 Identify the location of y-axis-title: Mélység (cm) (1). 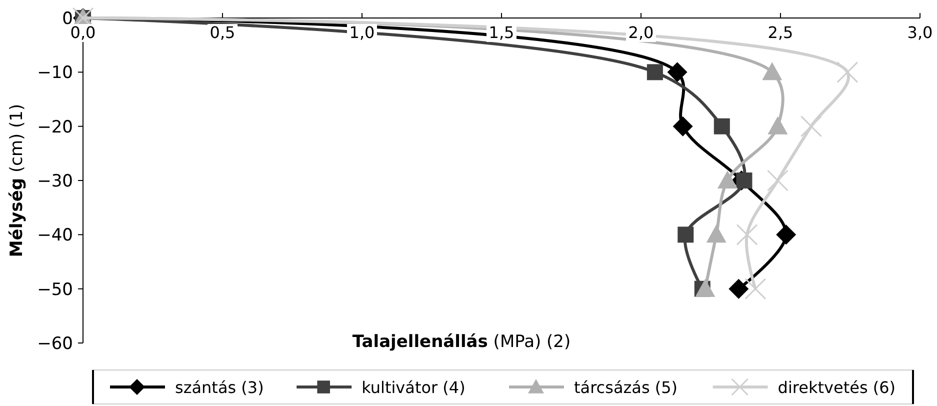
(17, 181).